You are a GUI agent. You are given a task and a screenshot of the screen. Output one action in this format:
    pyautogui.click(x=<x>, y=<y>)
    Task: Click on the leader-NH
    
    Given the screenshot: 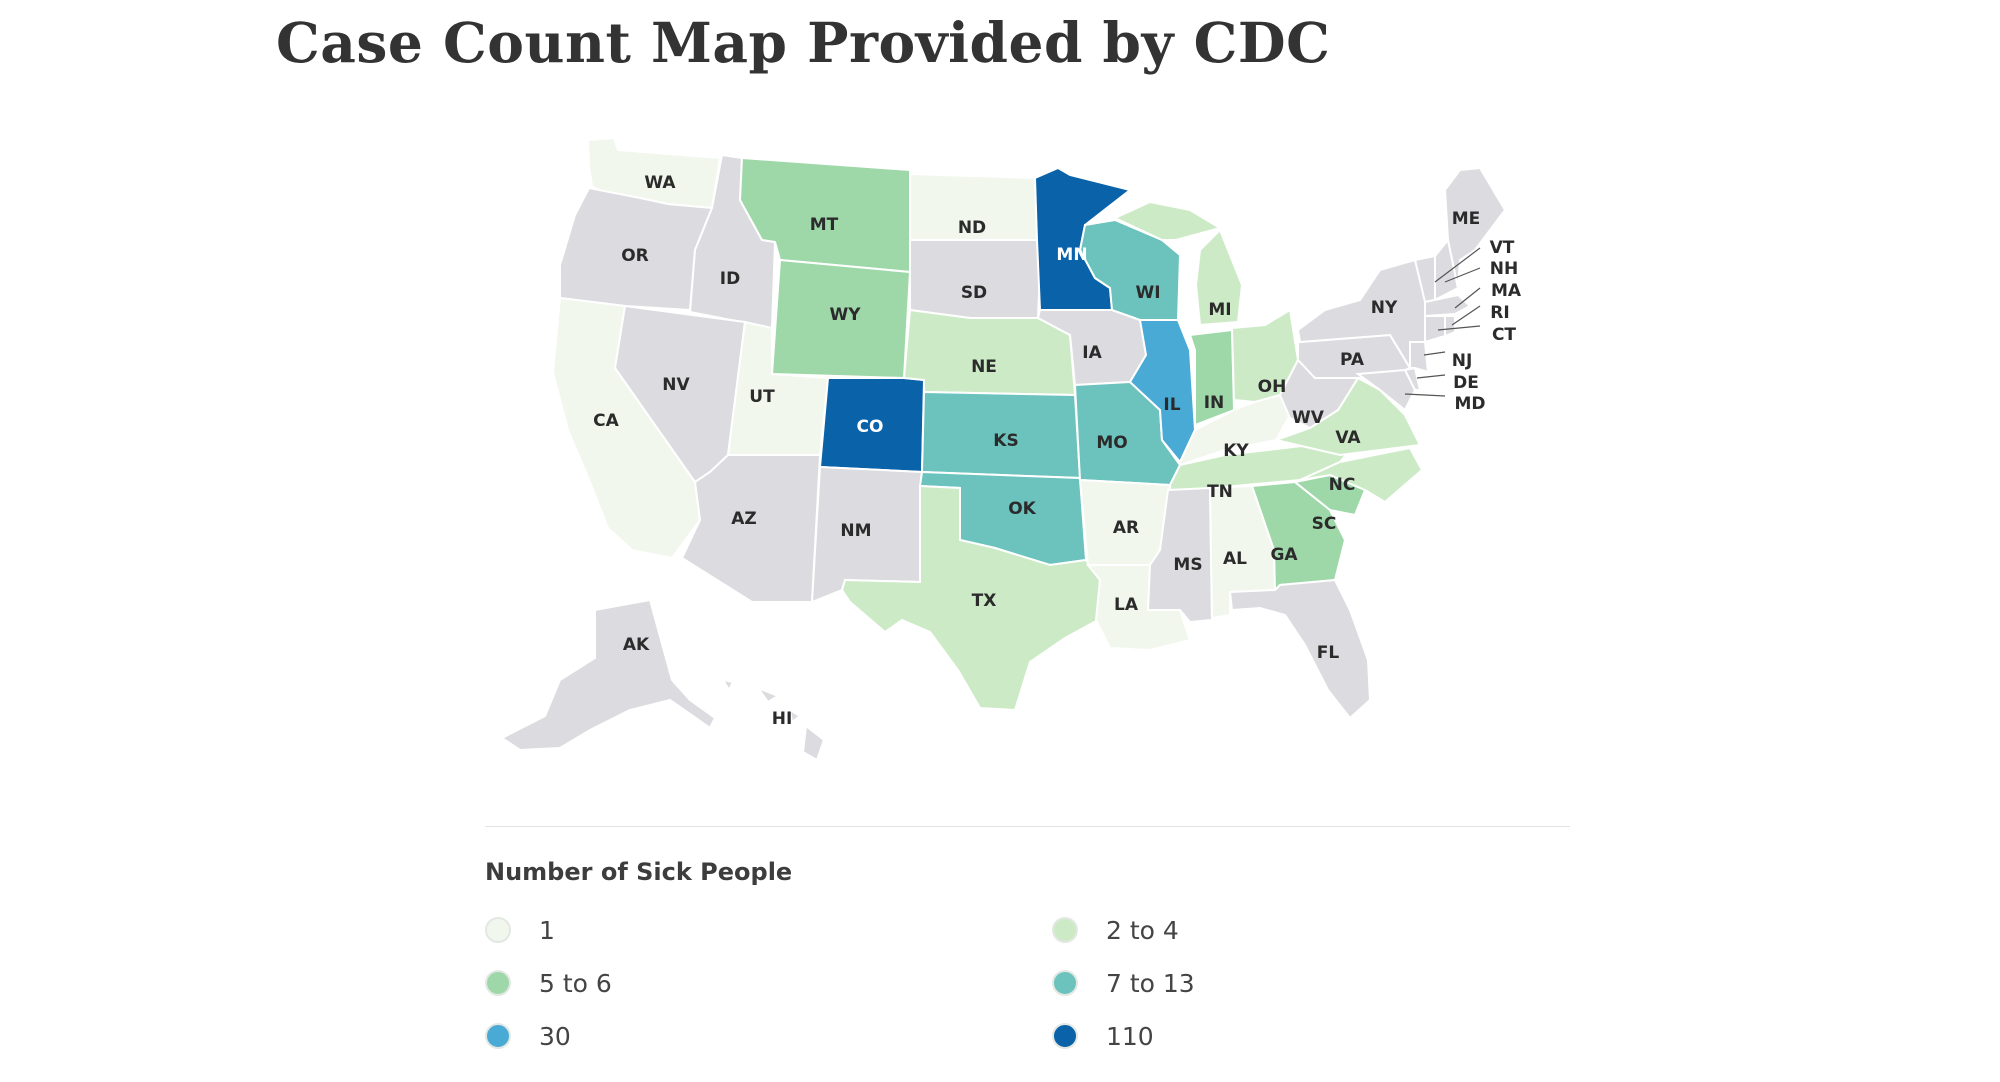 What is the action you would take?
    pyautogui.click(x=1462, y=275)
    